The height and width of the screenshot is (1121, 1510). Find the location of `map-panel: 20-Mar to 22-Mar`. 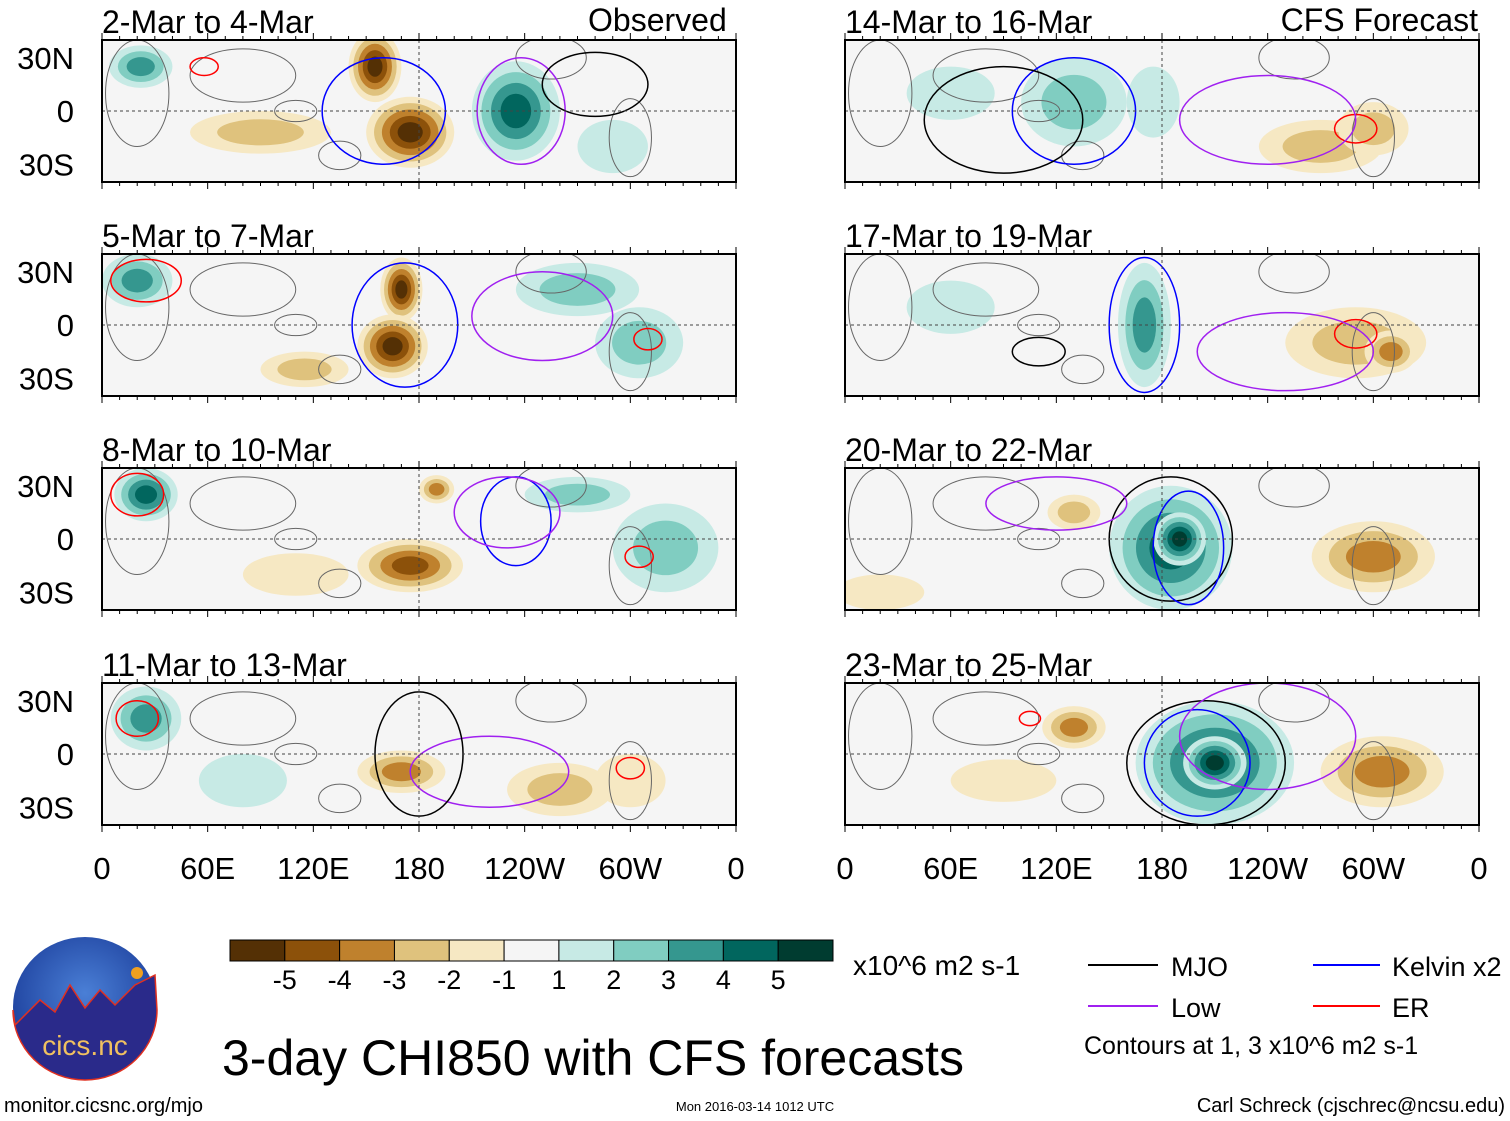

map-panel: 20-Mar to 22-Mar is located at coordinates (1162, 524).